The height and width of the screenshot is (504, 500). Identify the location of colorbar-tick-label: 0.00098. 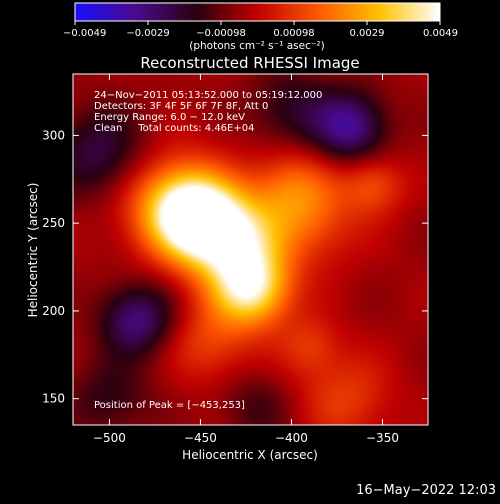
(293, 33).